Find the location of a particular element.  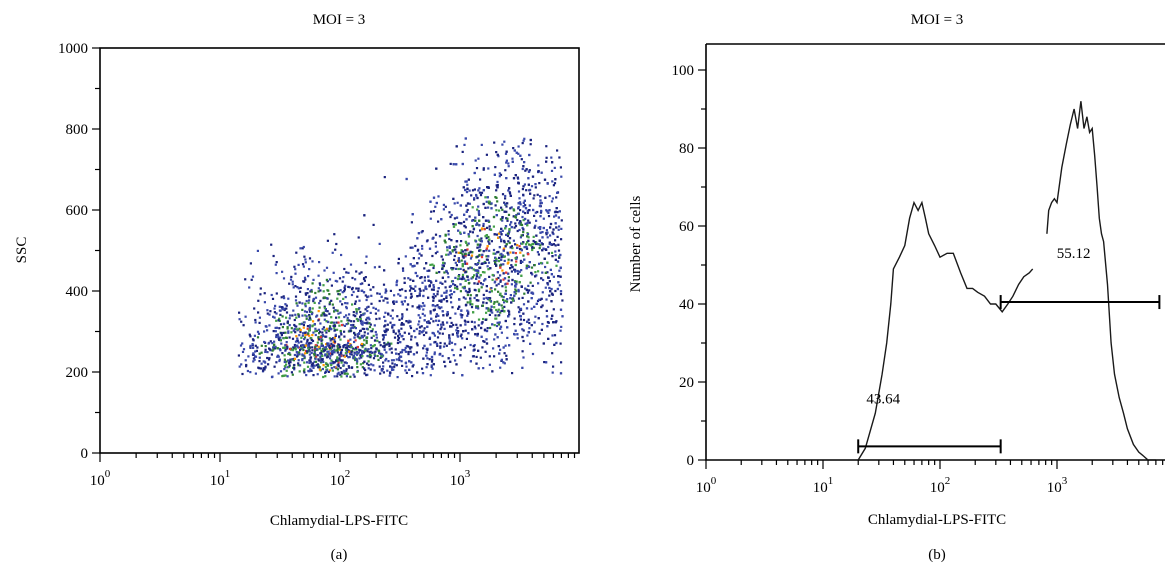

panel-b-label: (b) is located at coordinates (937, 555).